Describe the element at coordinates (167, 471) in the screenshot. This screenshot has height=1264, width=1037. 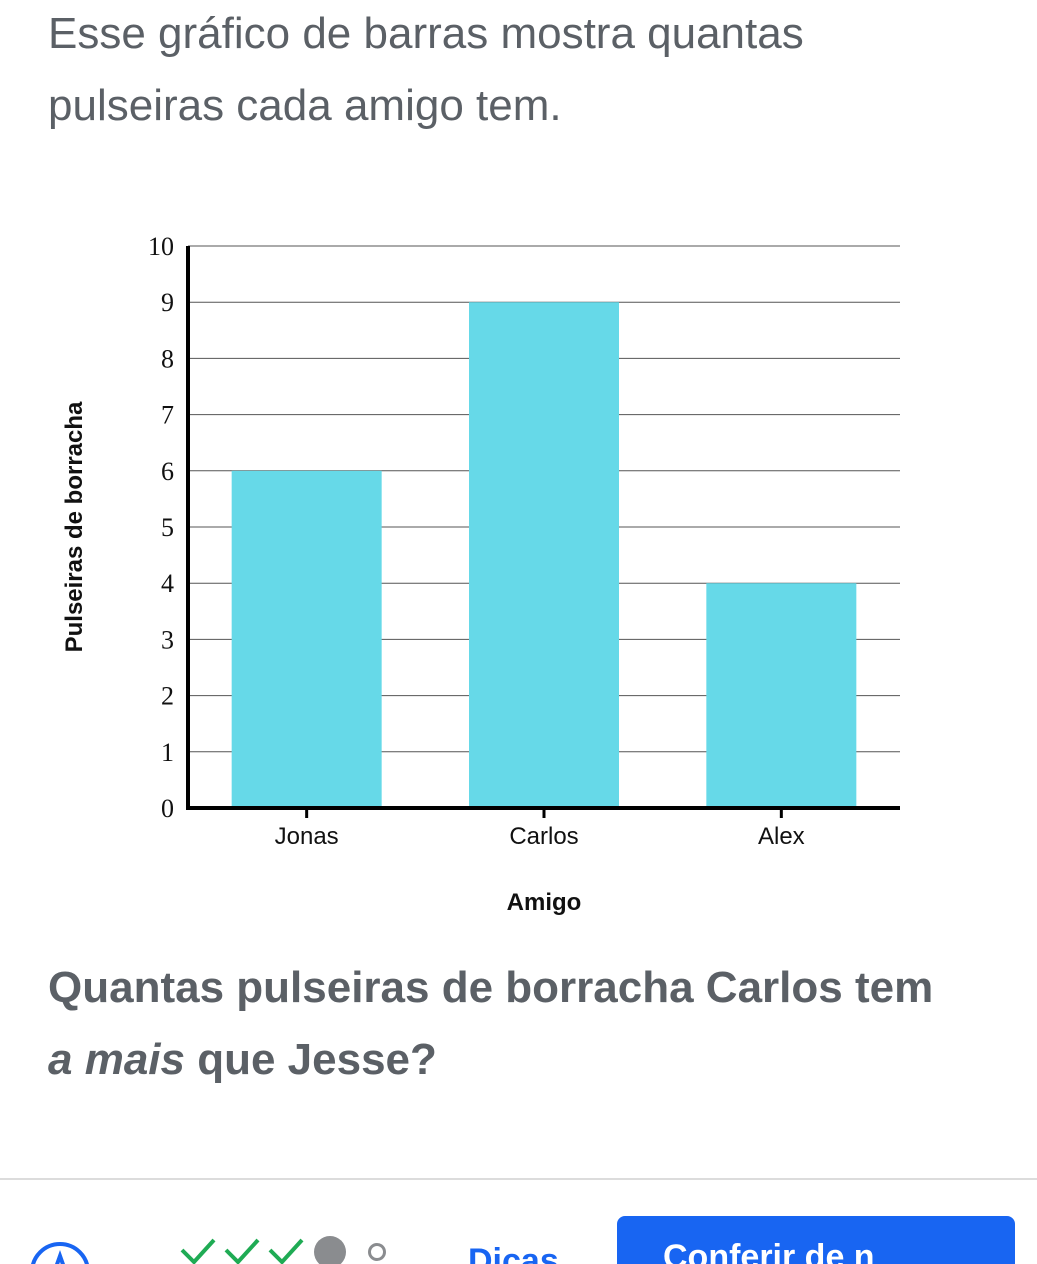
I see `y-tick-label: 6` at that location.